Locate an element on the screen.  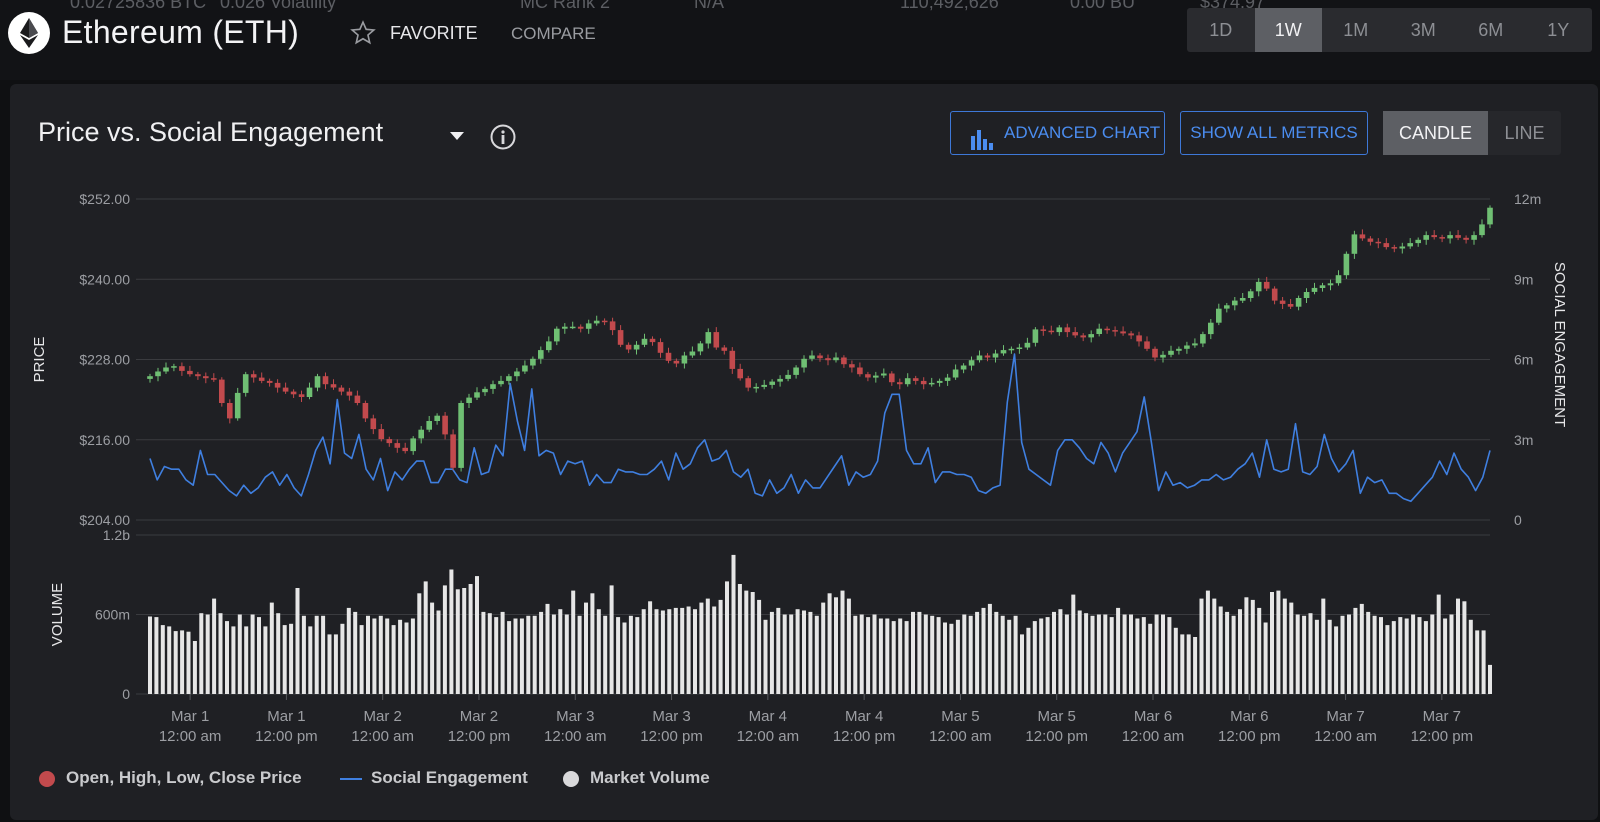
favorite-button: FAVORITE is located at coordinates (434, 33).